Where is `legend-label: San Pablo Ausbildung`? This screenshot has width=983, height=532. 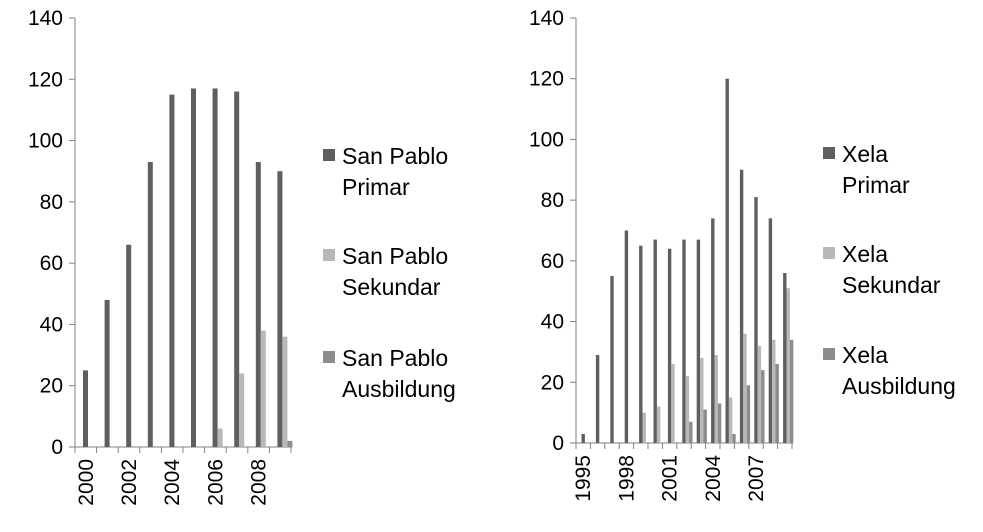 legend-label: San Pablo Ausbildung is located at coordinates (399, 373).